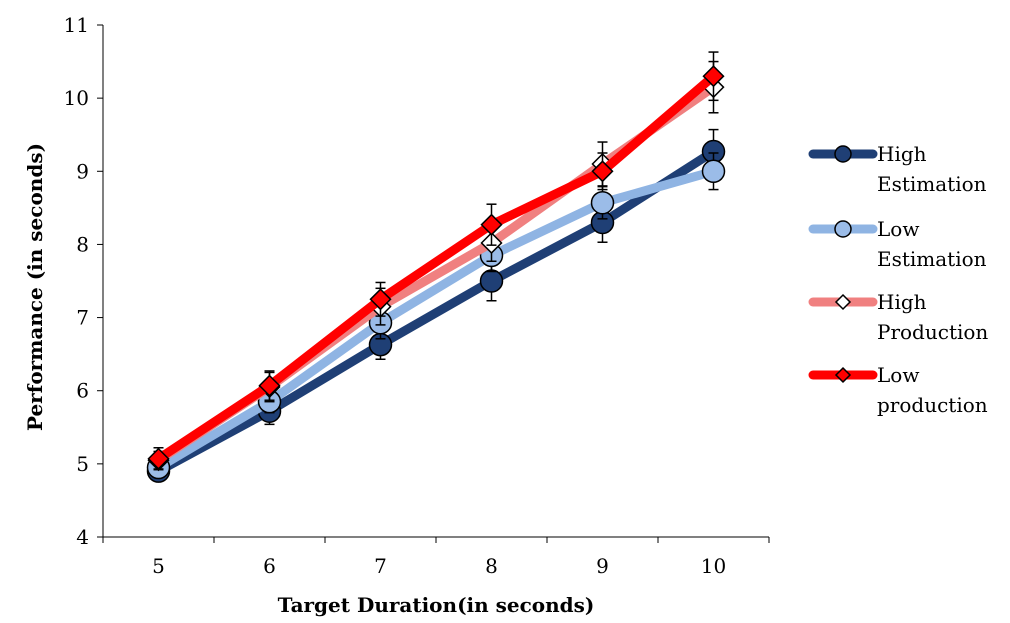 The image size is (1010, 623). I want to click on y-tick-label: 8, so click(82, 244).